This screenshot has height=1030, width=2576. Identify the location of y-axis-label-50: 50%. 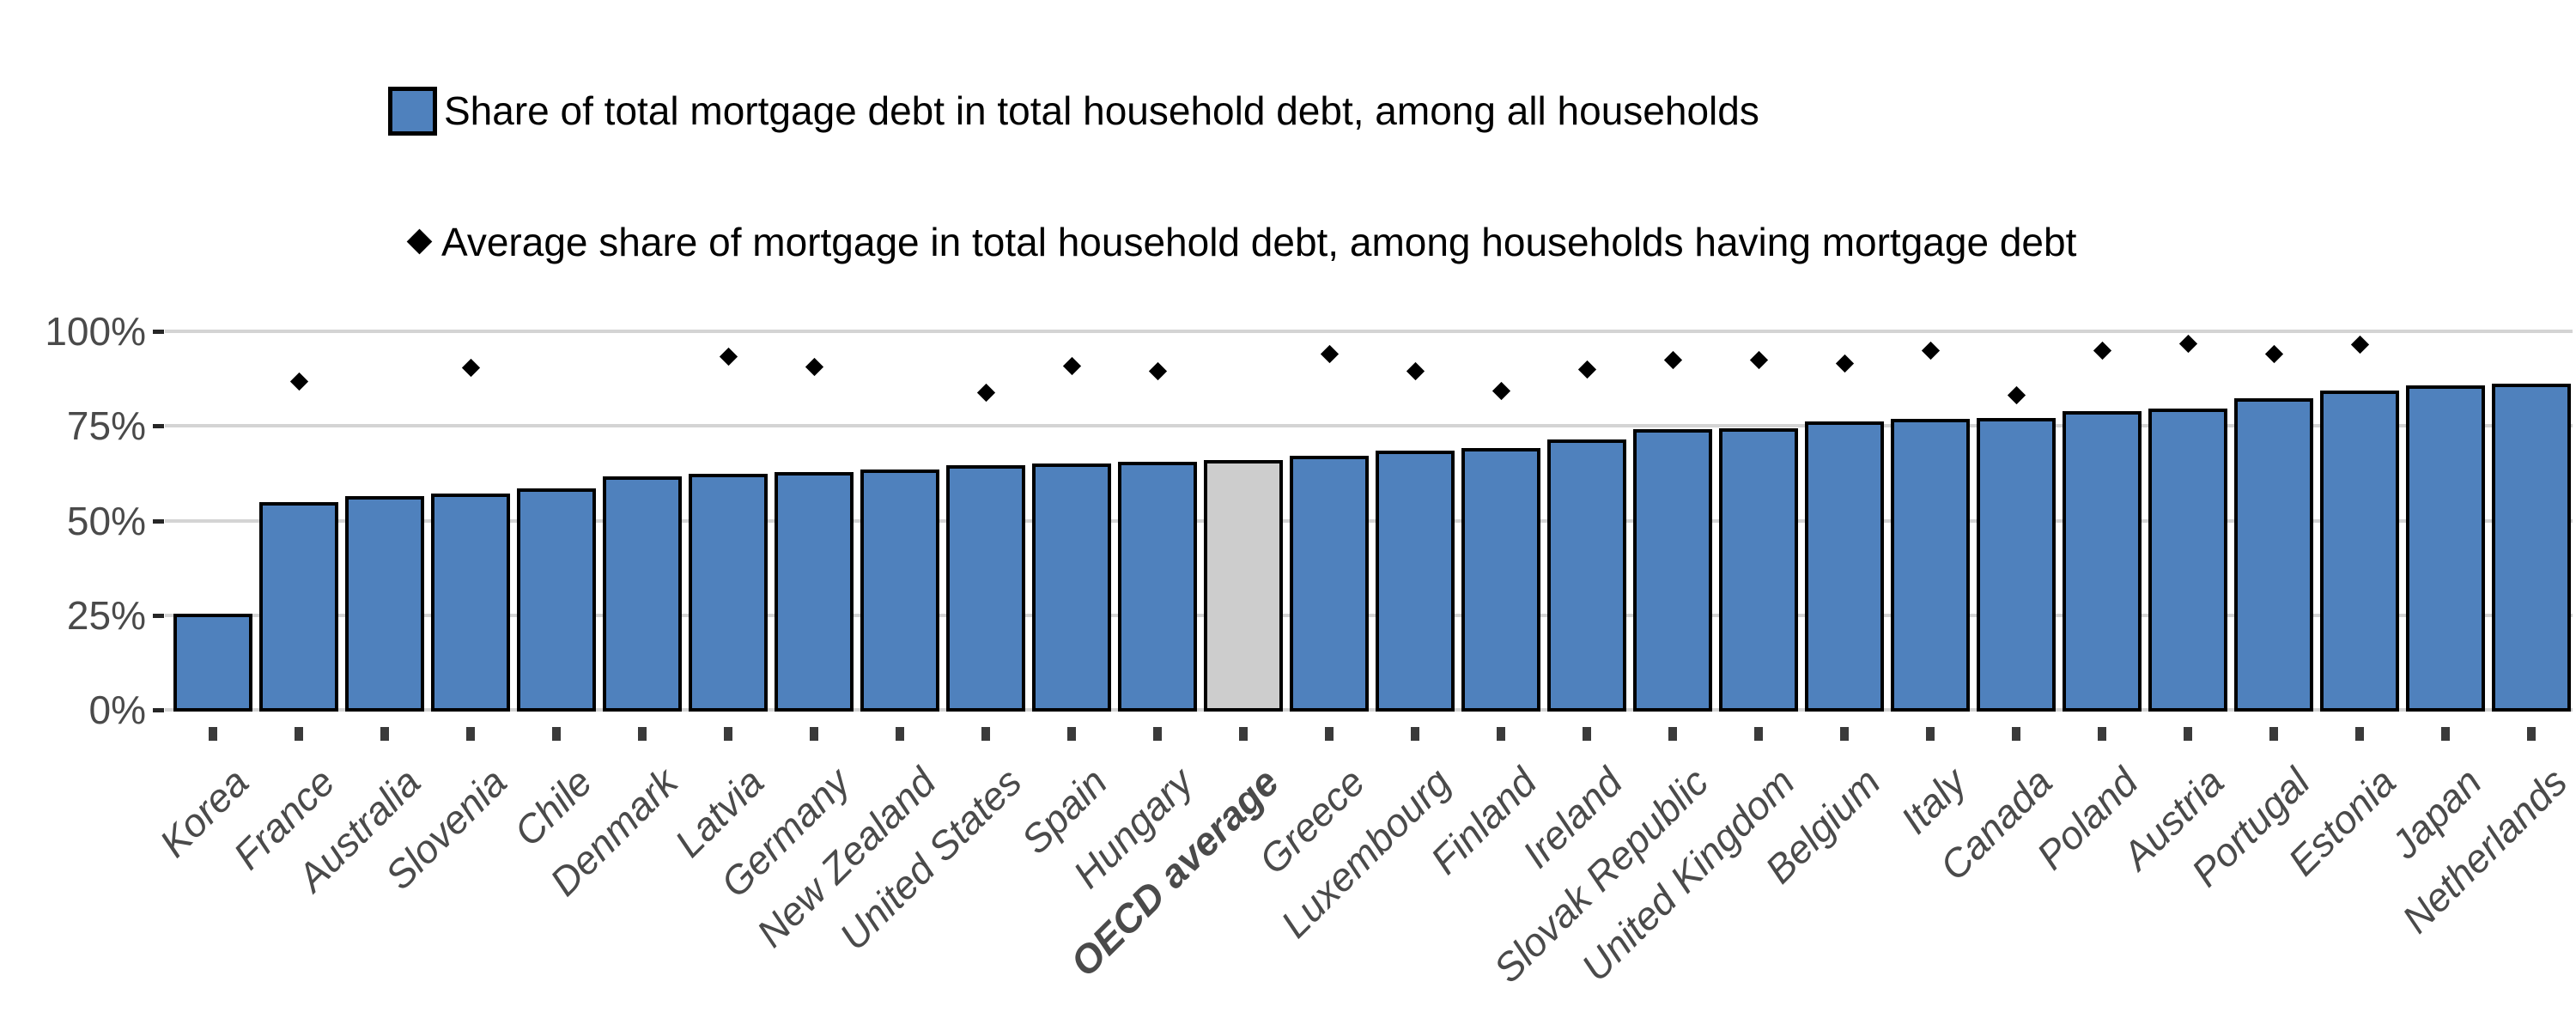
(106, 520).